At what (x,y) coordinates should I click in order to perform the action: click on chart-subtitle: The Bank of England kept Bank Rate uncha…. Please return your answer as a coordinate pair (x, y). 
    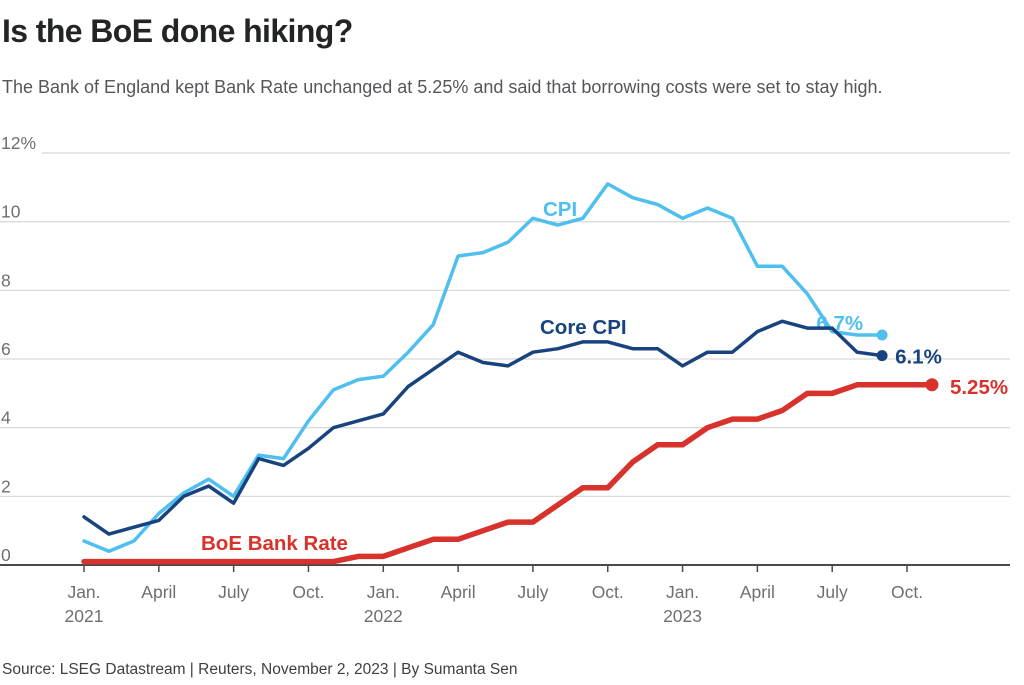
    Looking at the image, I should click on (442, 87).